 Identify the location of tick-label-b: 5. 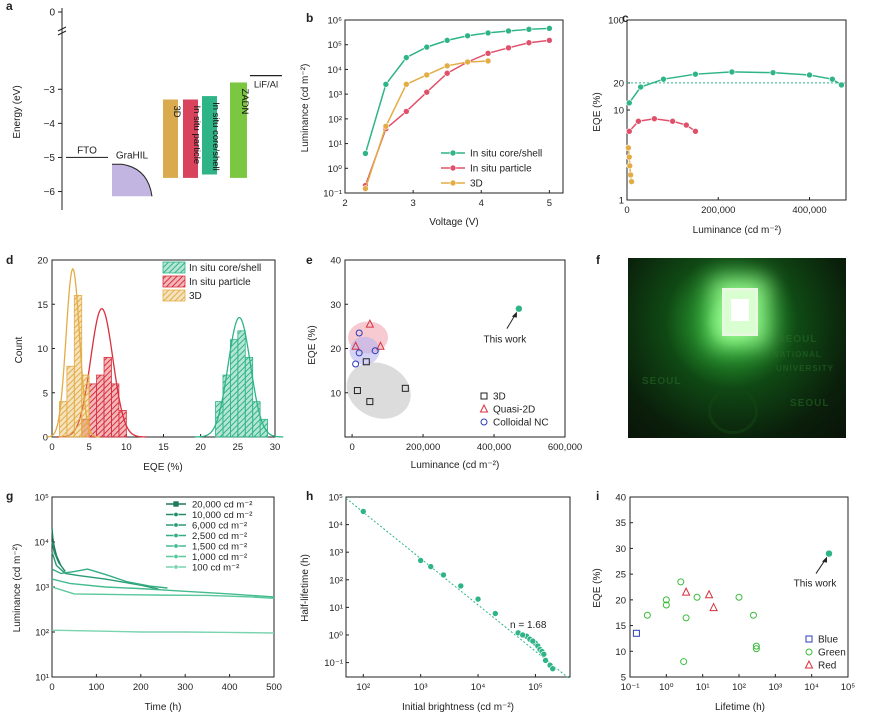
(549, 203).